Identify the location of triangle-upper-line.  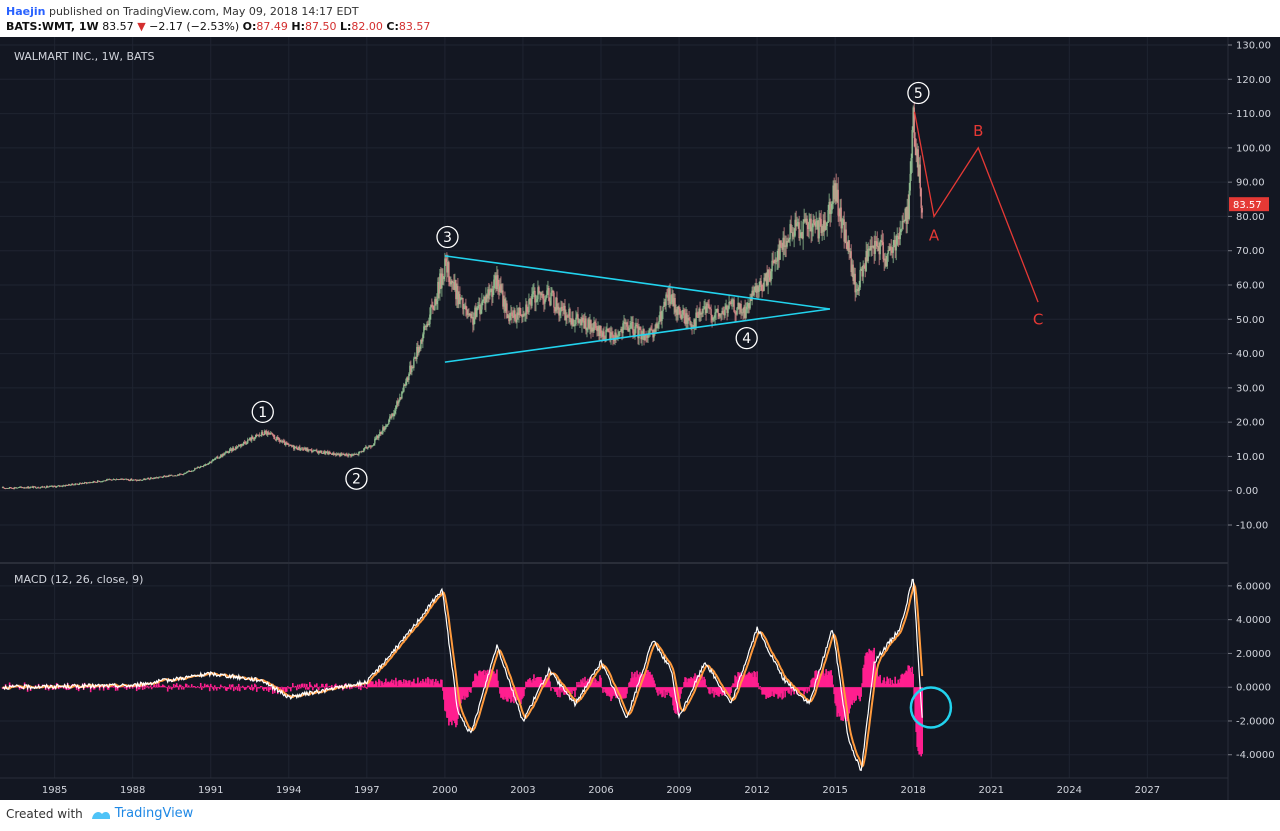
(637, 282).